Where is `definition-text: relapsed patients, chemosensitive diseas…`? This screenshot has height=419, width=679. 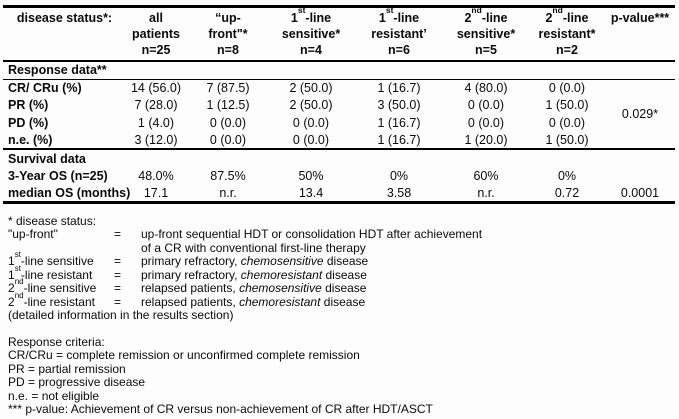 definition-text: relapsed patients, chemosensitive diseas… is located at coordinates (254, 288).